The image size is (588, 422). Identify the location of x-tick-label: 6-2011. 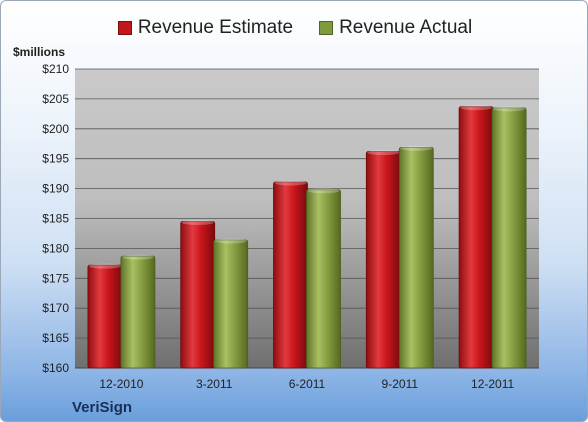
(307, 384).